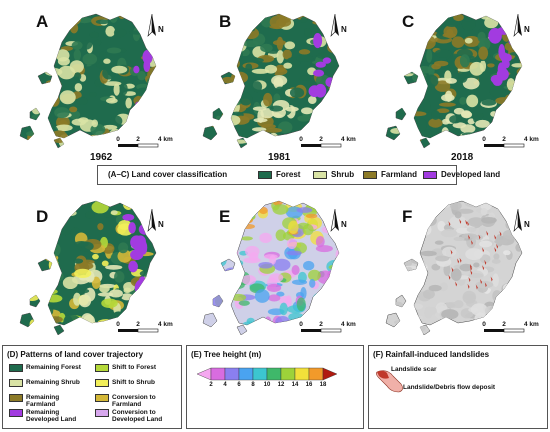 The image size is (550, 432). Describe the element at coordinates (53, 367) in the screenshot. I see `trajectory-label: Remaining Forest` at that location.